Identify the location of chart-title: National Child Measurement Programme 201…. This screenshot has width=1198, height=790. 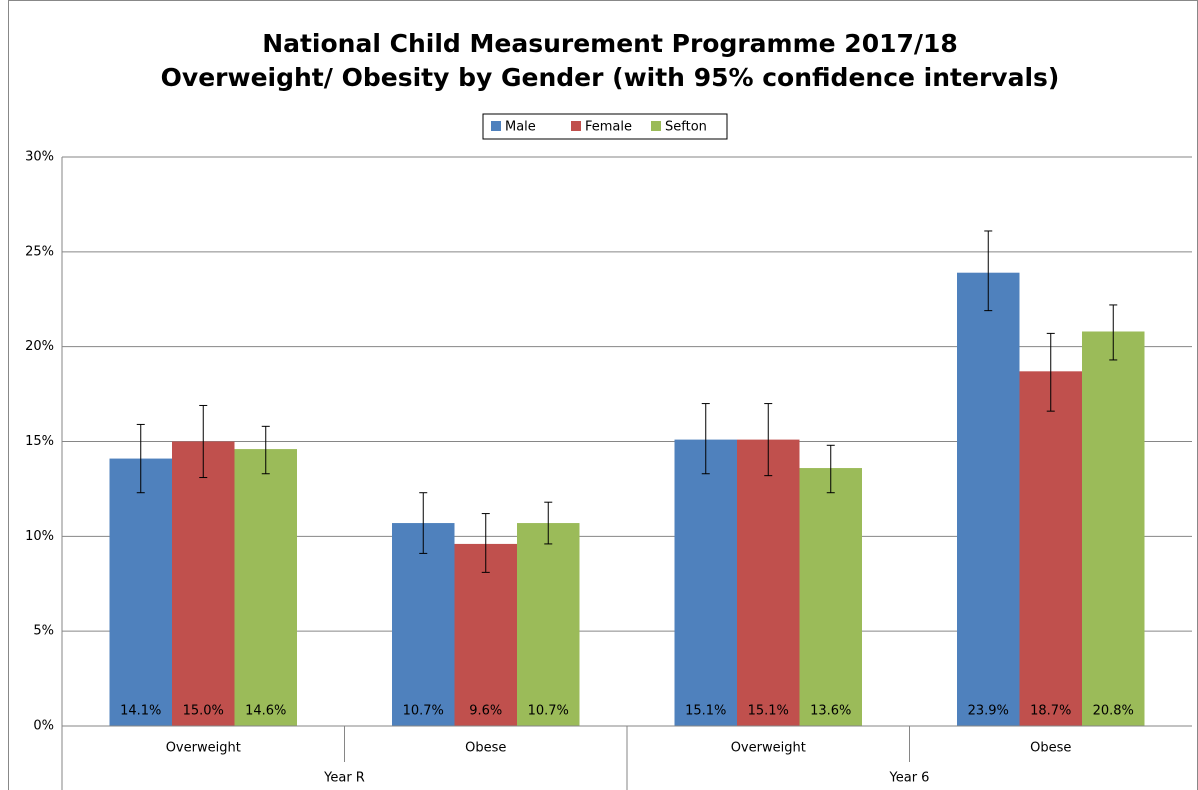
(610, 43).